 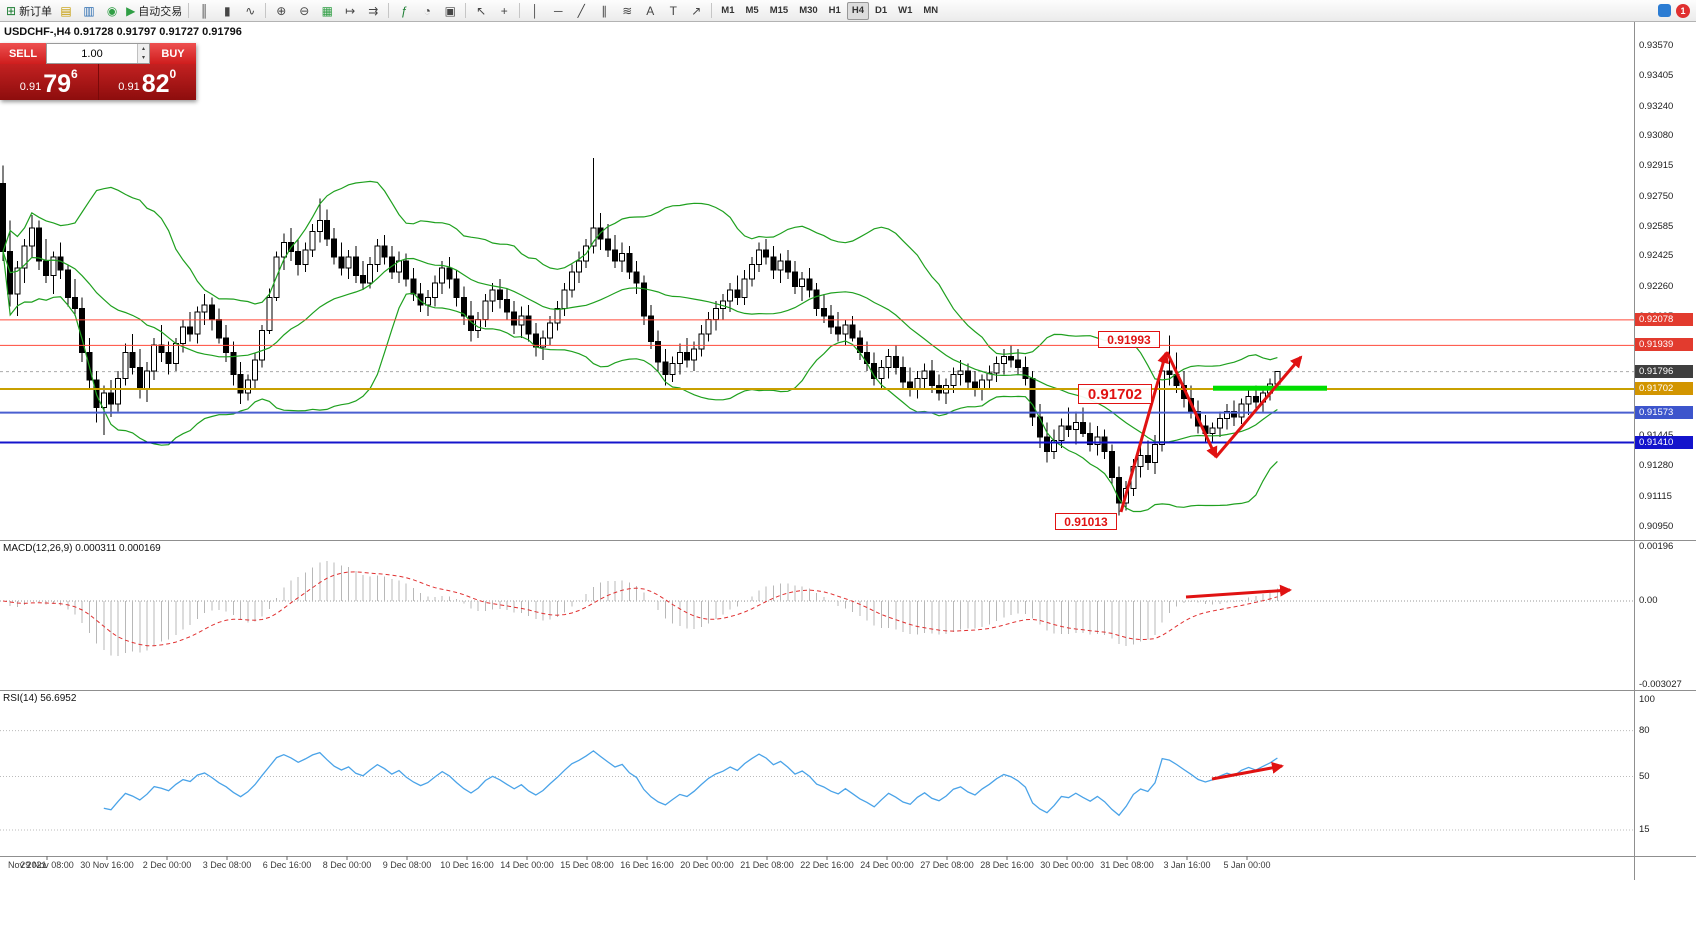 I want to click on price-tick: 0.93080, so click(x=1656, y=135).